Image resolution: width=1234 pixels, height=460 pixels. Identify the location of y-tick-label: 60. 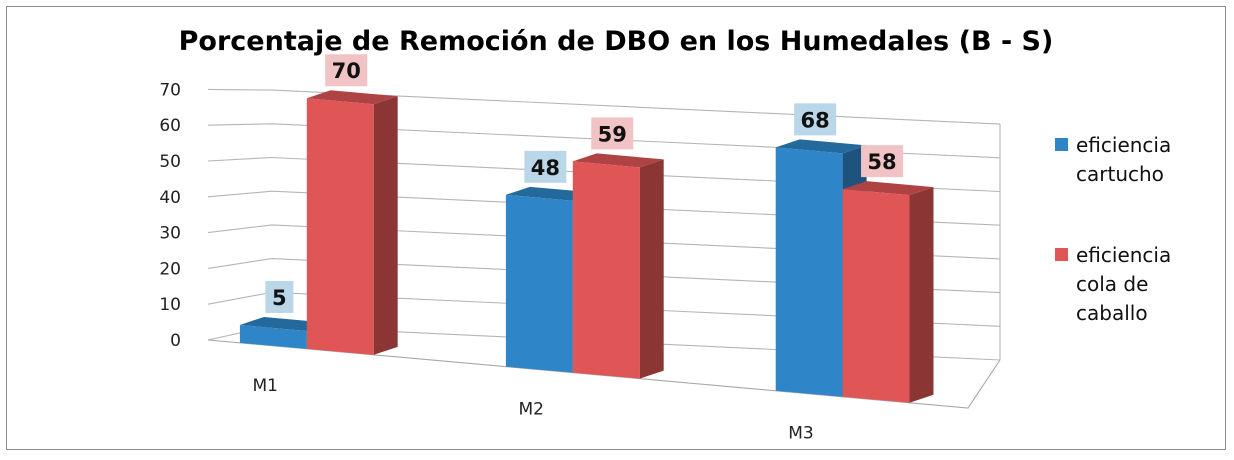
(170, 126).